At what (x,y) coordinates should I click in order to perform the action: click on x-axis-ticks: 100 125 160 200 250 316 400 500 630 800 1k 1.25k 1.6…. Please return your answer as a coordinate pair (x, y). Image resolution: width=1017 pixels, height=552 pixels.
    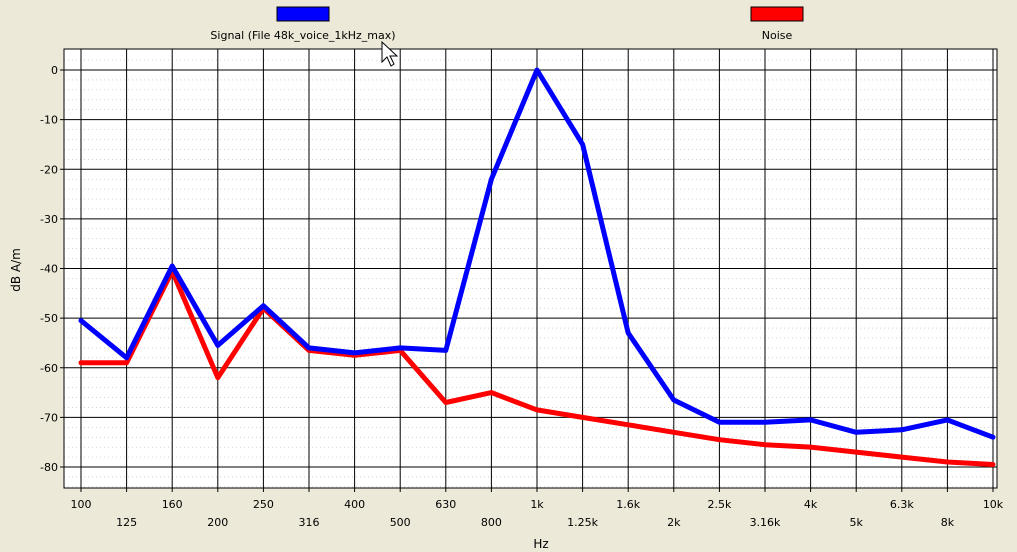
    Looking at the image, I should click on (537, 508).